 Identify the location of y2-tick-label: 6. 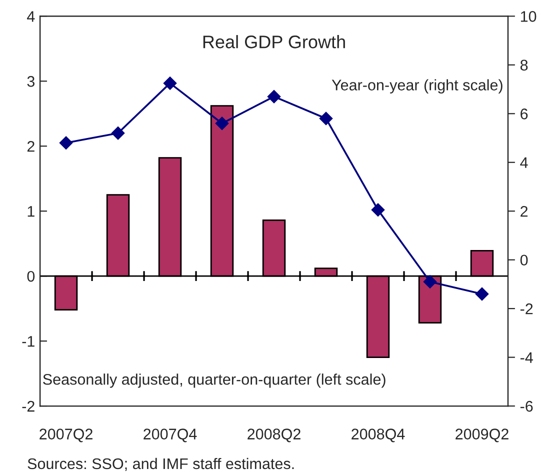
(524, 114).